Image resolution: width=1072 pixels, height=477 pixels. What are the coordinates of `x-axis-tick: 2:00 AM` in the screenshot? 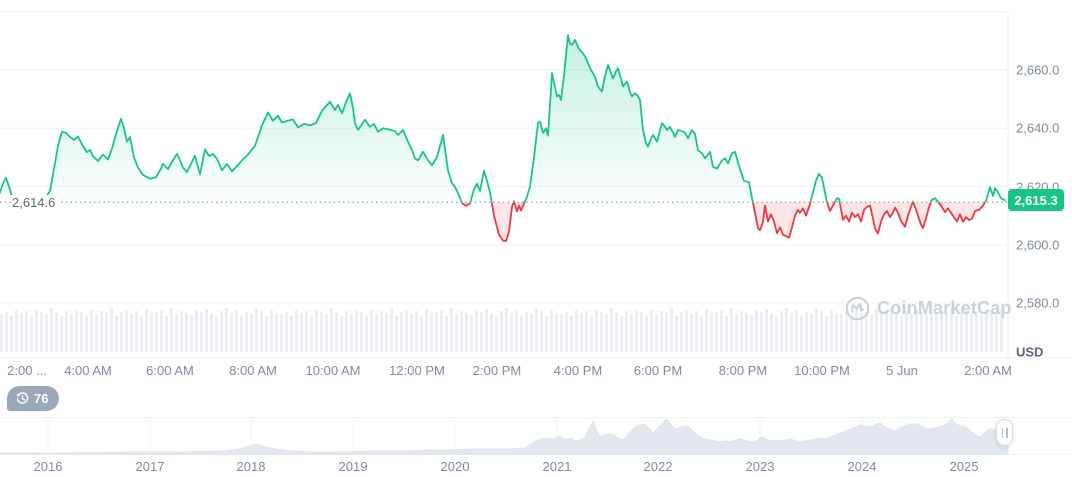 It's located at (988, 370).